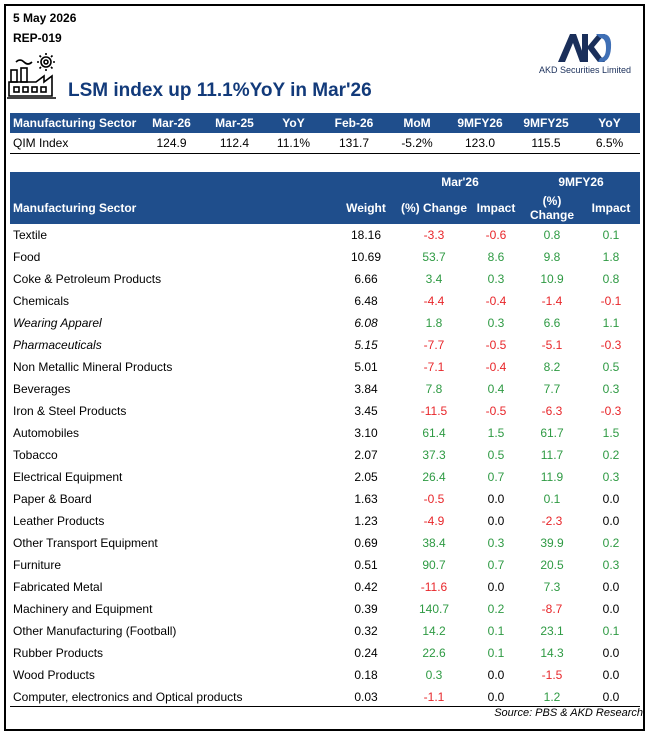  Describe the element at coordinates (58, 587) in the screenshot. I see `sector-name: Fabricated Metal` at that location.